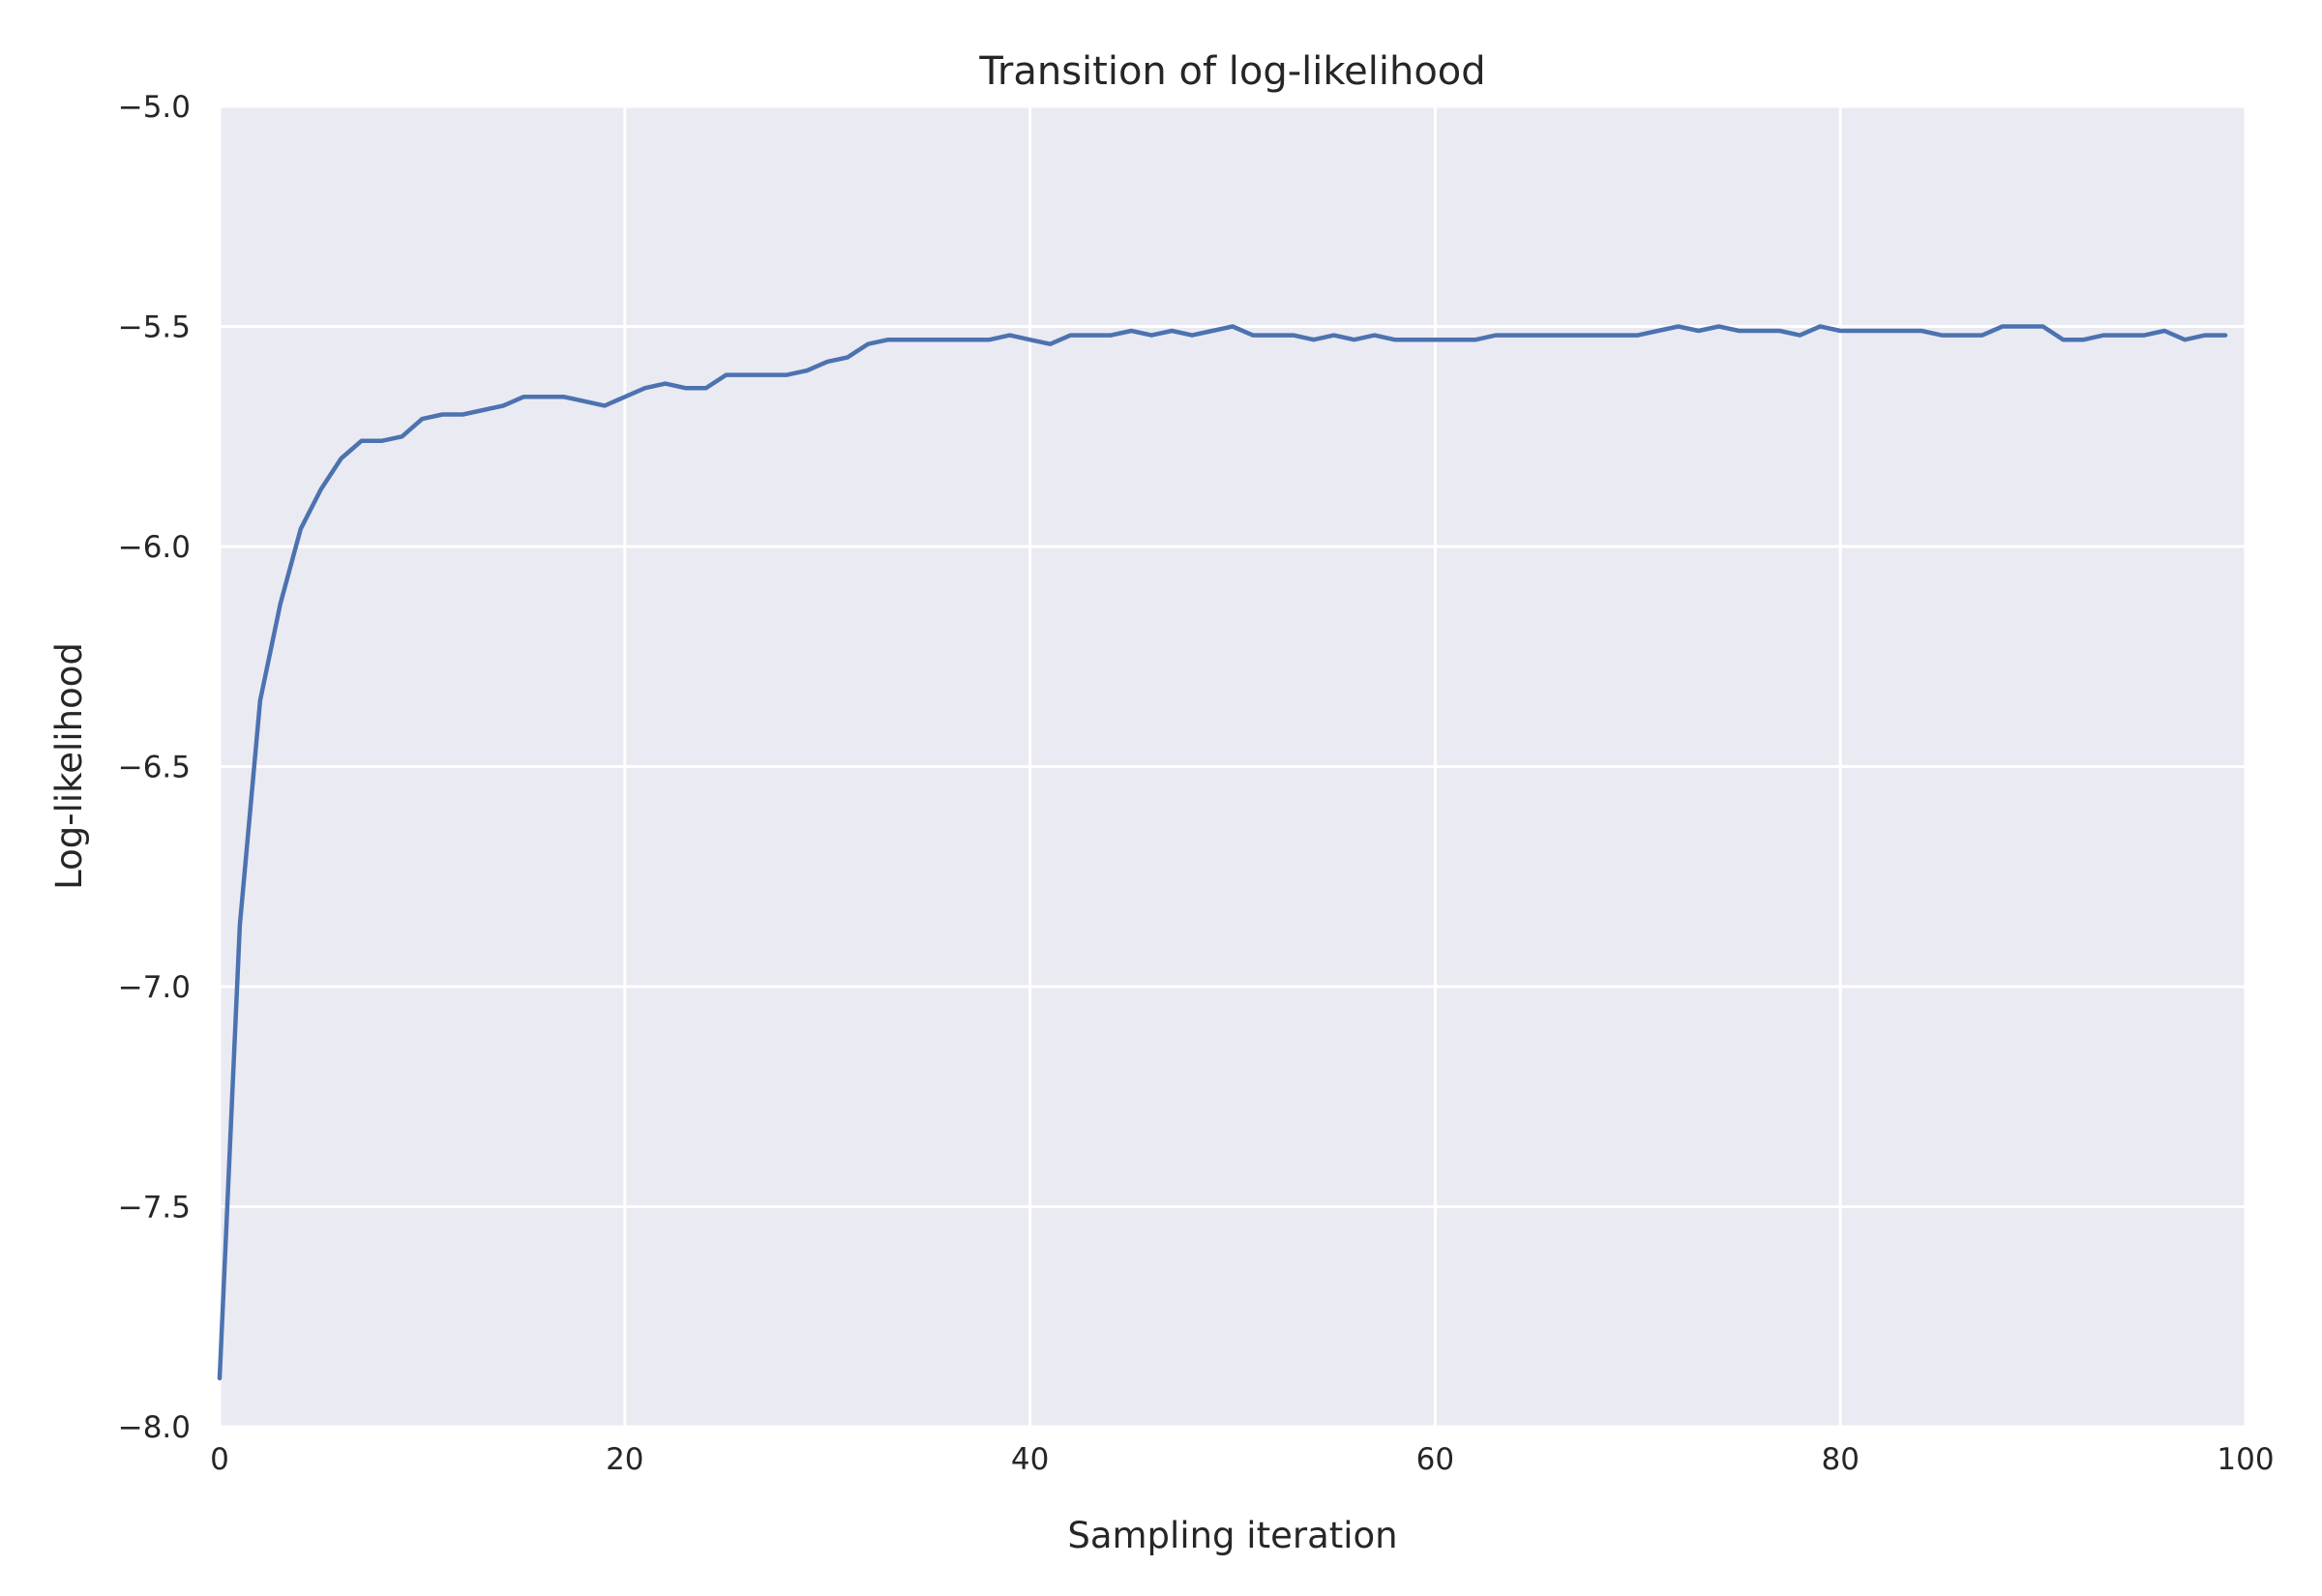 The height and width of the screenshot is (1596, 2322). I want to click on x-tick-label: 80, so click(1840, 1459).